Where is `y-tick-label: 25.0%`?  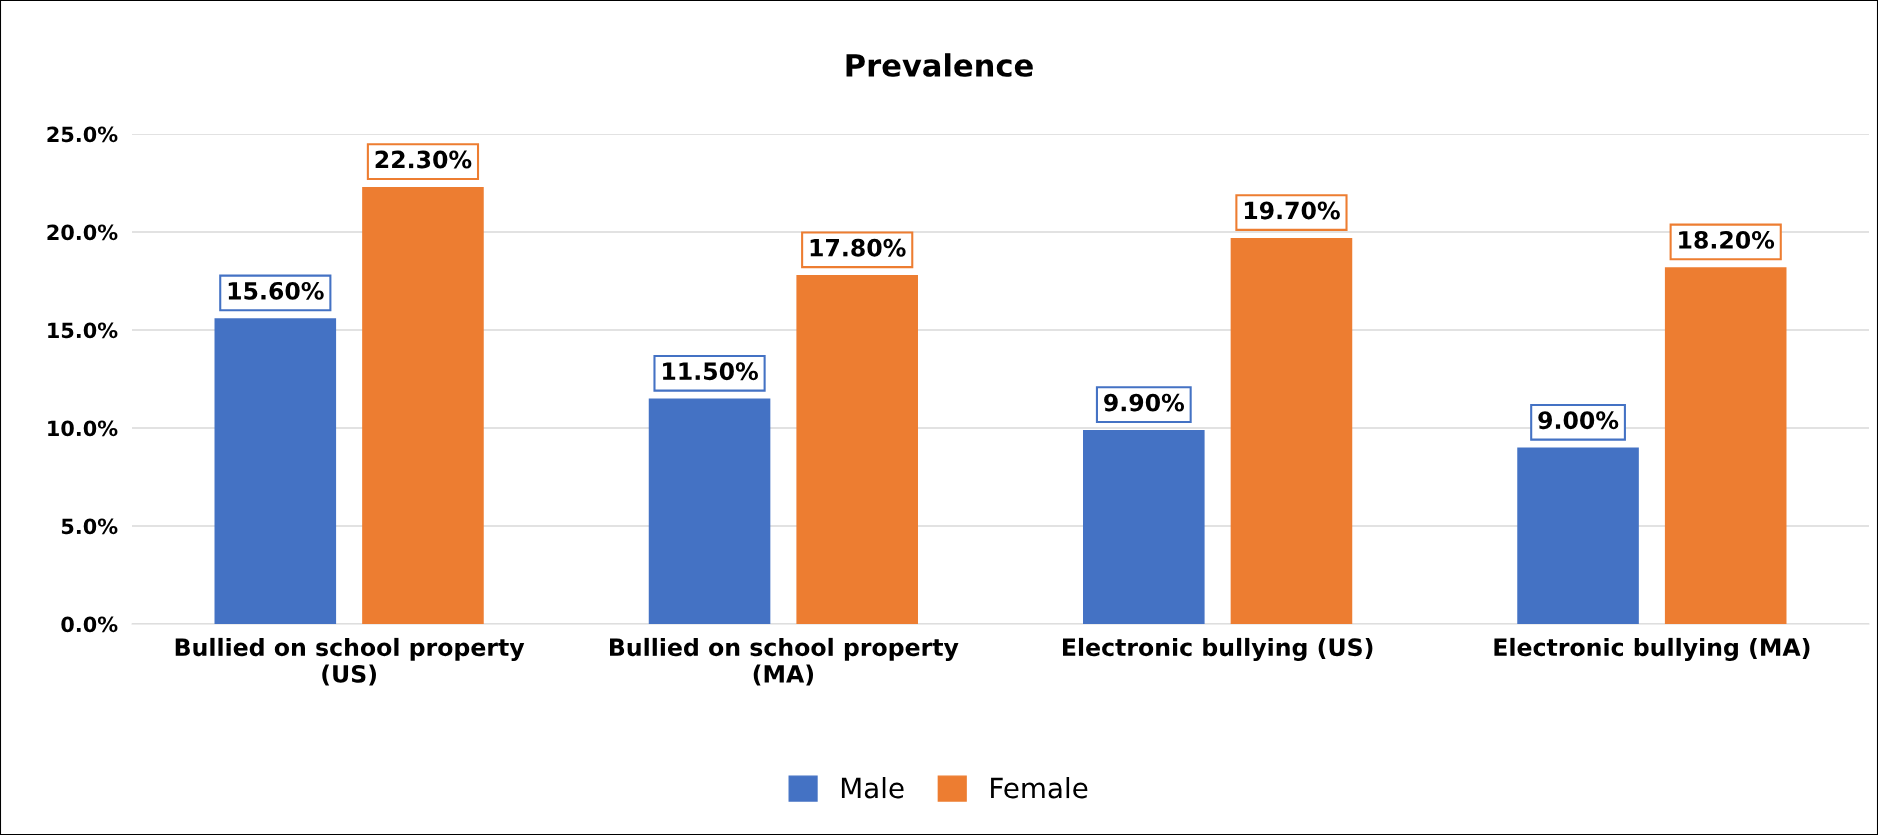
y-tick-label: 25.0% is located at coordinates (82, 134).